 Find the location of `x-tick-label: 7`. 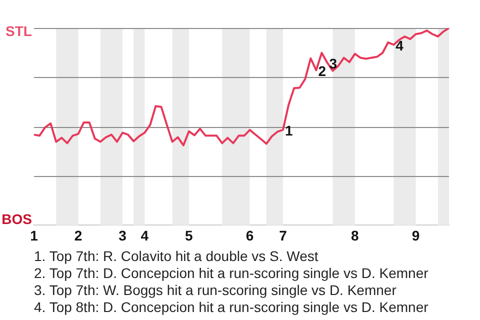

x-tick-label: 7 is located at coordinates (283, 235).